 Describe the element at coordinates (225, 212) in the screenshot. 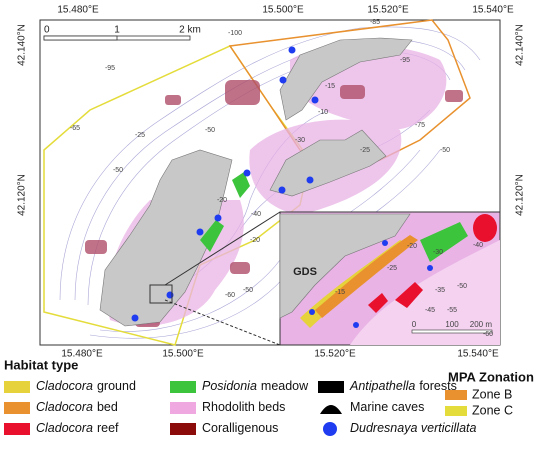

I see `posidonia-meadow` at that location.